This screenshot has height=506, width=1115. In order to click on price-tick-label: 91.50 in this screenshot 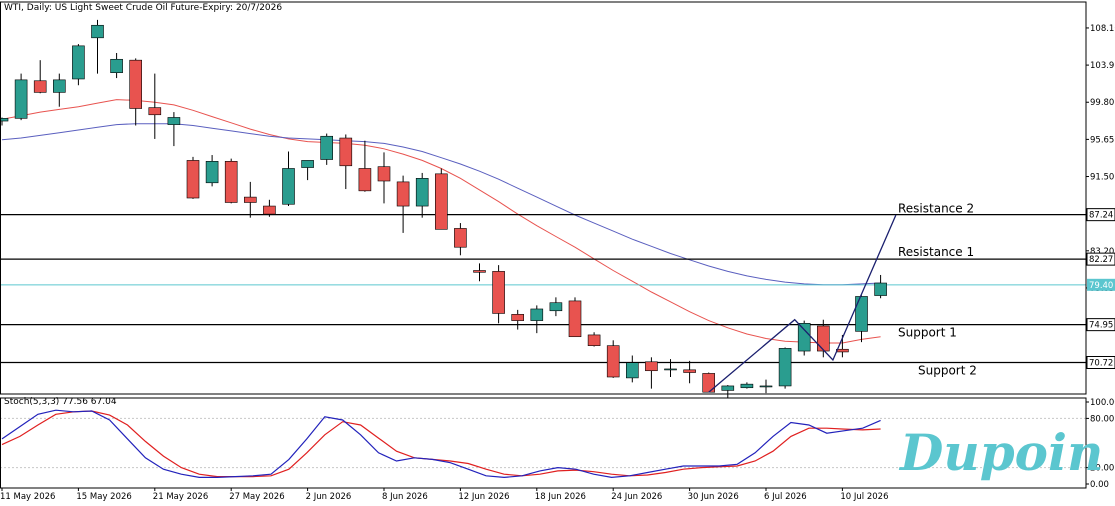, I will do `click(1102, 178)`.